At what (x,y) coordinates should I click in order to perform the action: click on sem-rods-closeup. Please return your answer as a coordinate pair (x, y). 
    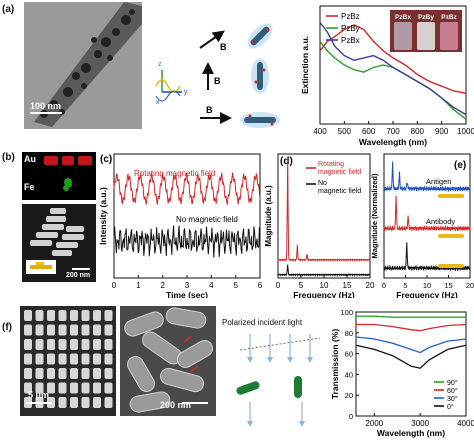
    Looking at the image, I should click on (169, 360).